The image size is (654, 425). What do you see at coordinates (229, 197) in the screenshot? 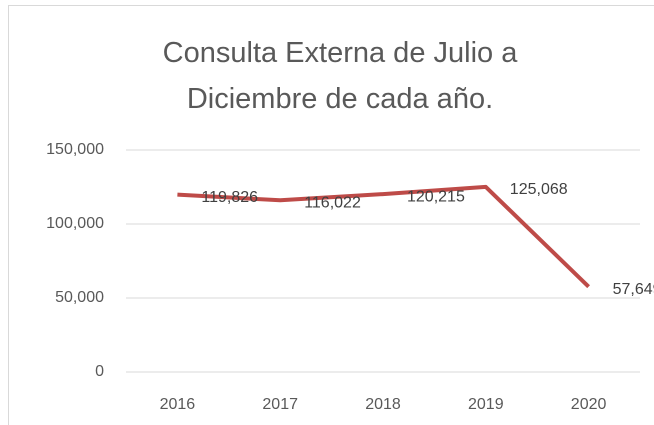
I see `data-label: 119,826` at bounding box center [229, 197].